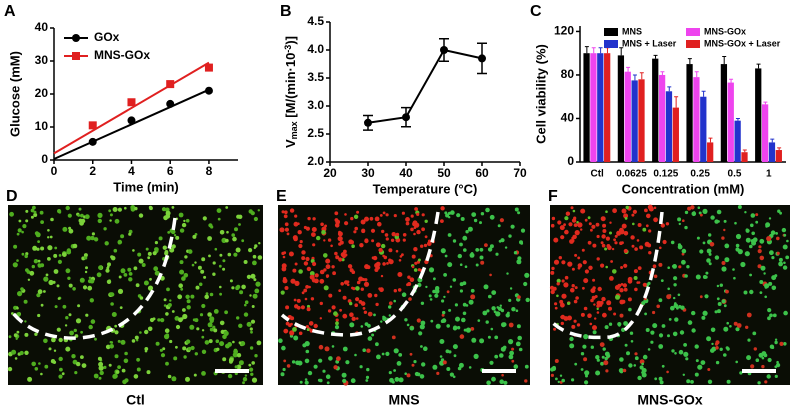 This screenshot has height=411, width=796. What do you see at coordinates (641, 120) in the screenshot?
I see `bar` at bounding box center [641, 120].